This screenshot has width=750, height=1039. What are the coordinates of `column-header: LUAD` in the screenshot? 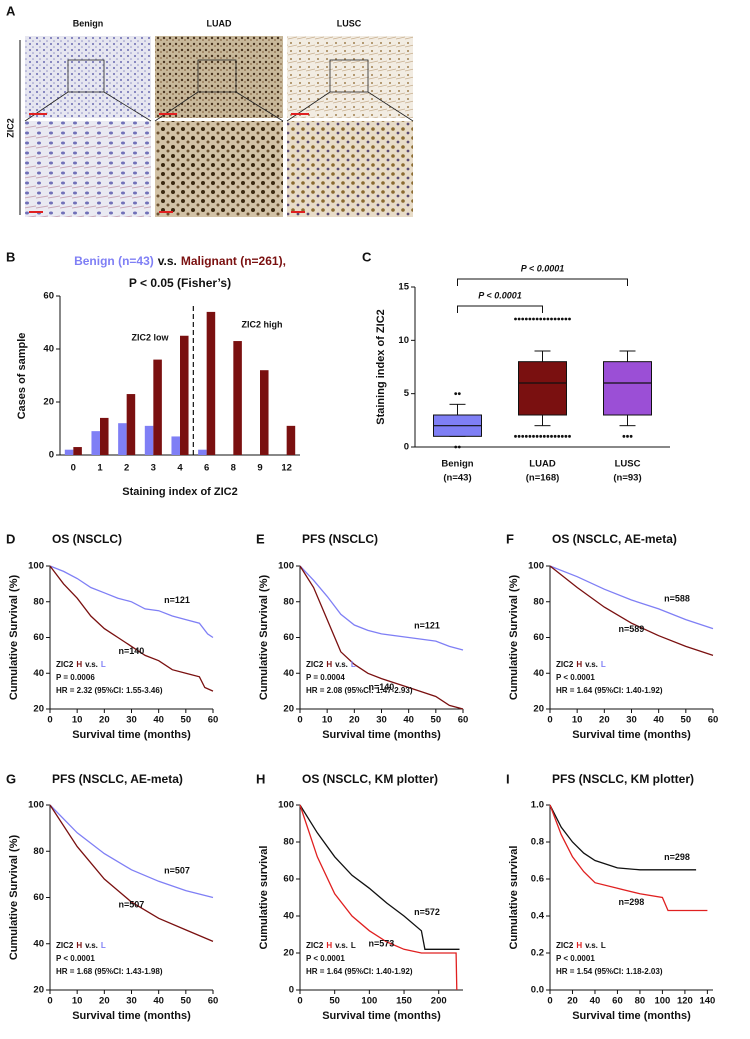 It's located at (219, 23).